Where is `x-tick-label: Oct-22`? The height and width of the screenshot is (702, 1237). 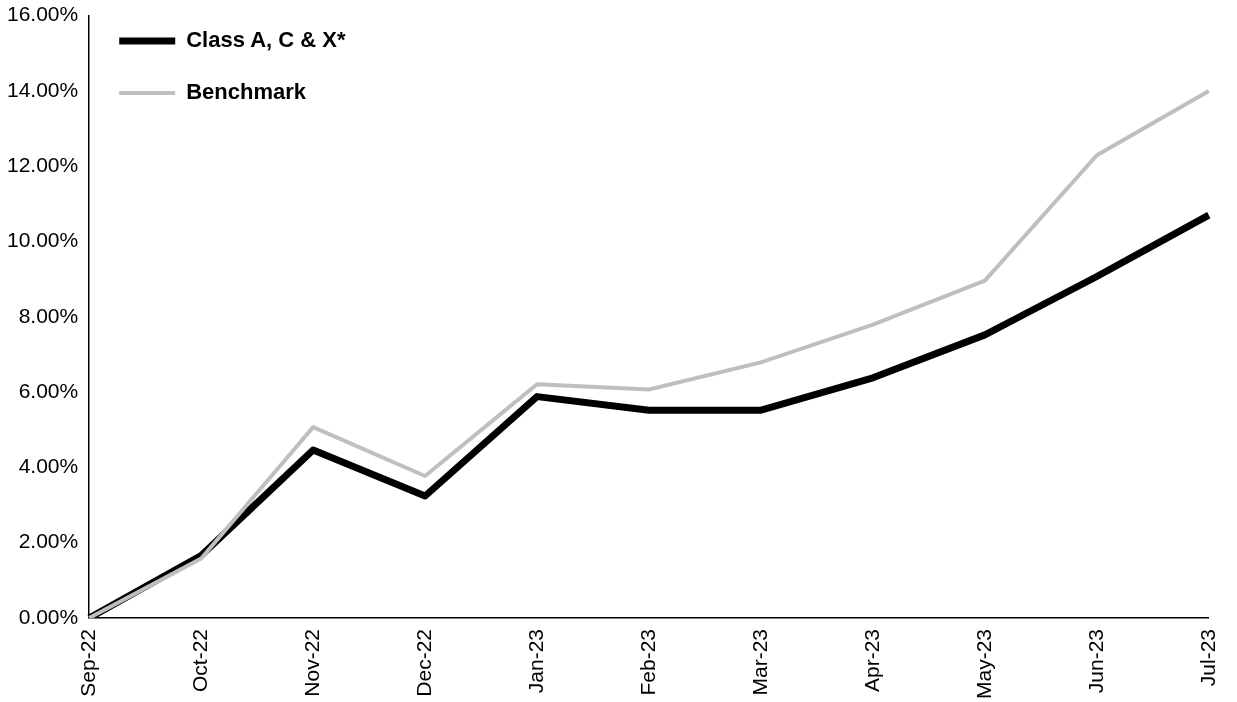
x-tick-label: Oct-22 is located at coordinates (199, 660).